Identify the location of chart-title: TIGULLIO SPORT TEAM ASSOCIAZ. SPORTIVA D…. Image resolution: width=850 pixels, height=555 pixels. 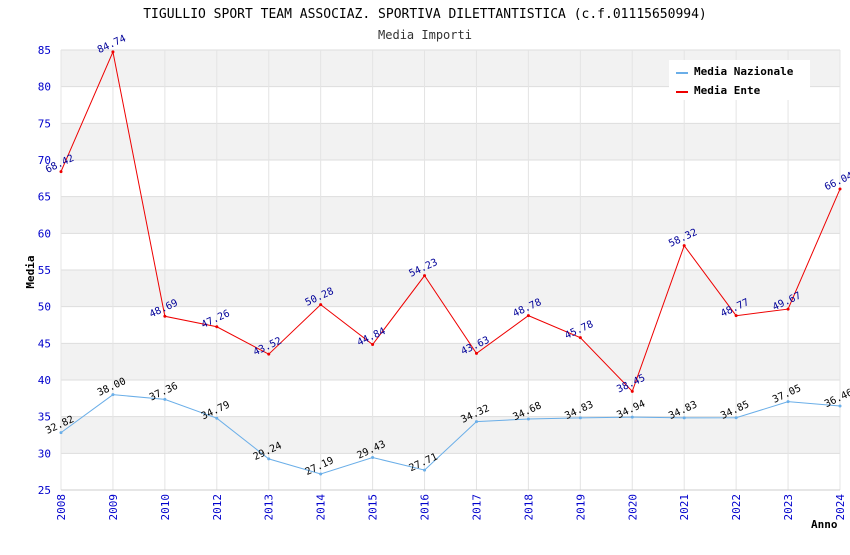
(425, 14).